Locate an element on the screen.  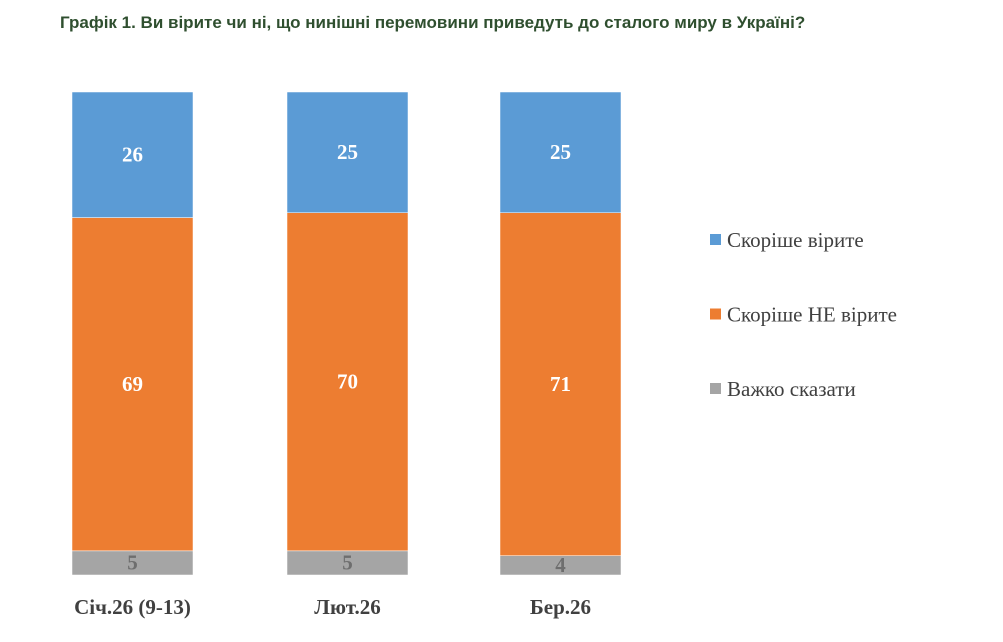
data-label: 26 is located at coordinates (132, 155).